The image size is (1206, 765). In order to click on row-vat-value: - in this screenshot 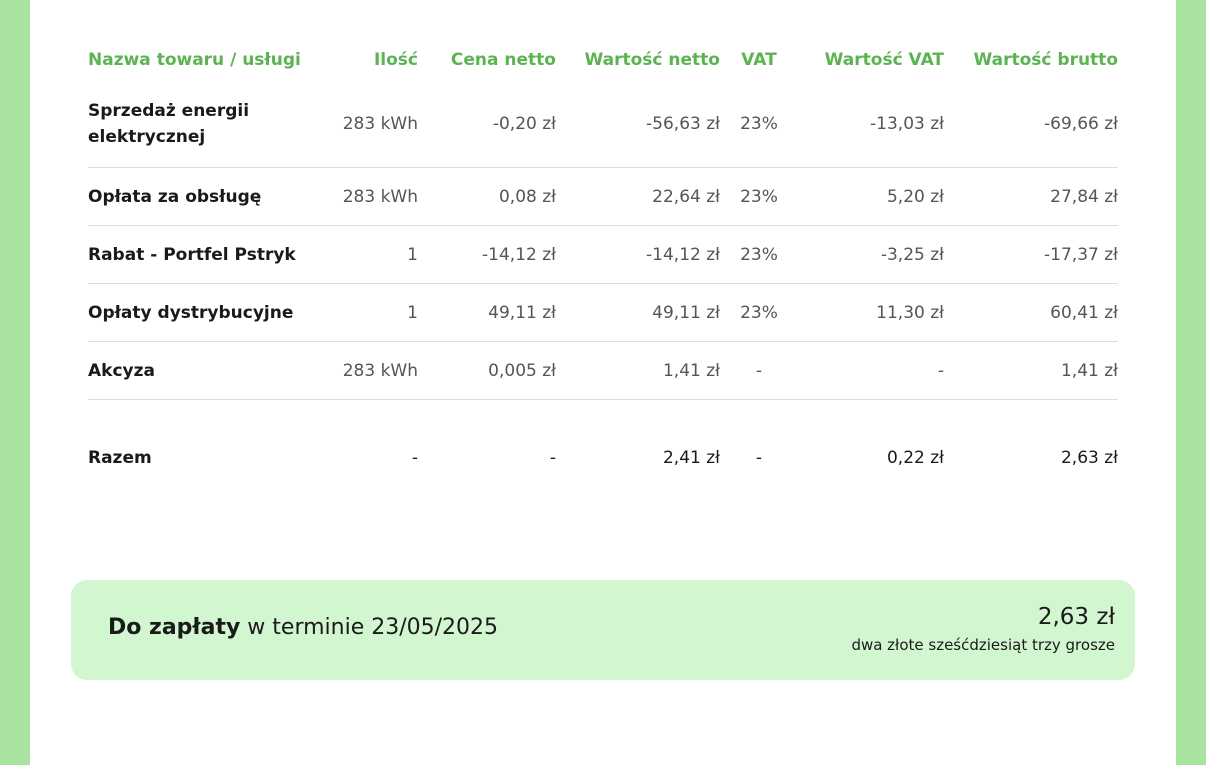, I will do `click(871, 370)`.